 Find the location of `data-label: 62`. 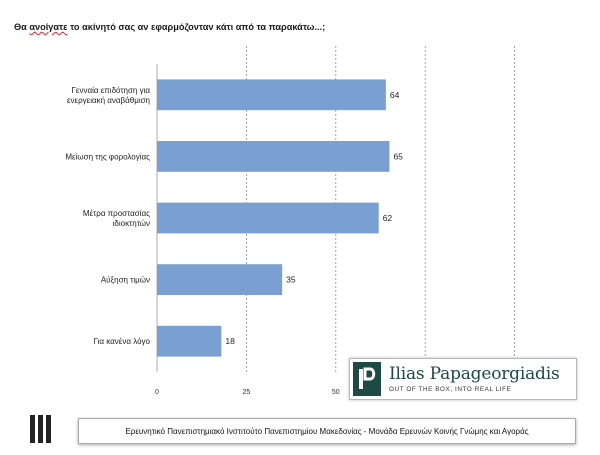

data-label: 62 is located at coordinates (388, 218).